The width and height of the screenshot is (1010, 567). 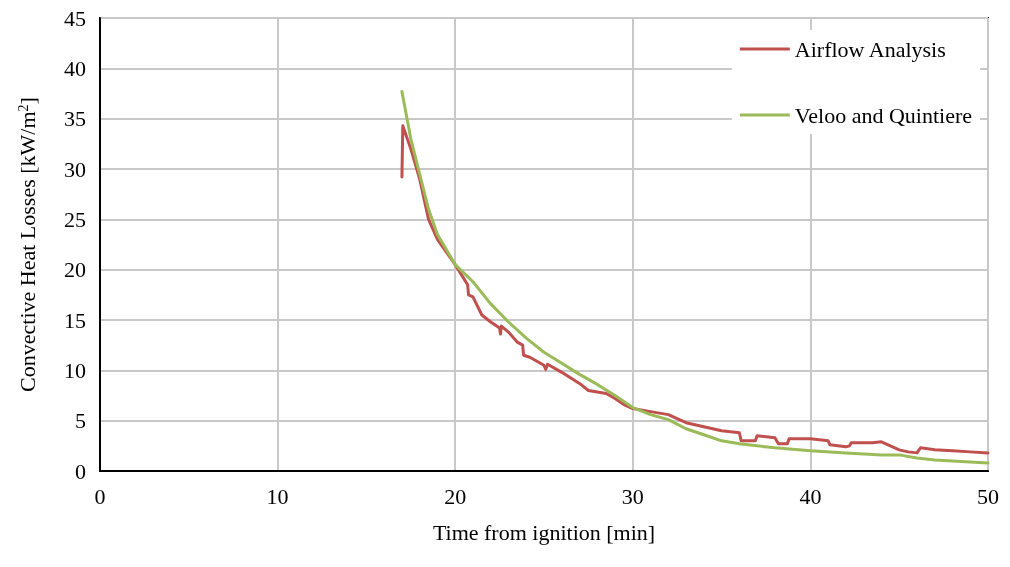 I want to click on y-tick-label: 35, so click(x=75, y=119).